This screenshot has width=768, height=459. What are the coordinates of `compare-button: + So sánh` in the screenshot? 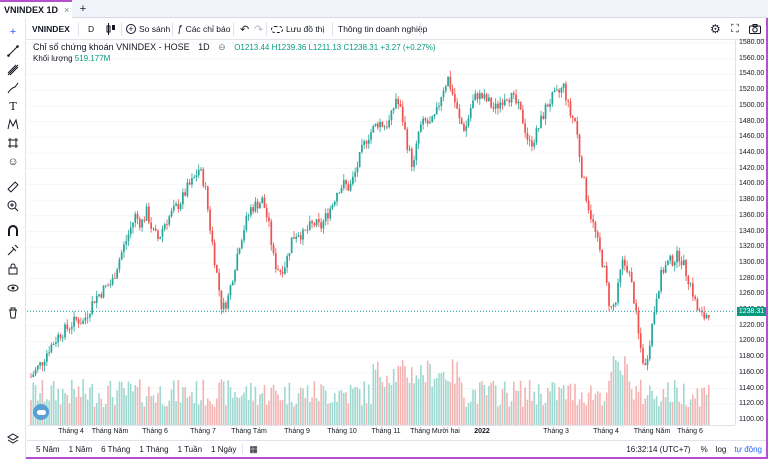 It's located at (148, 29).